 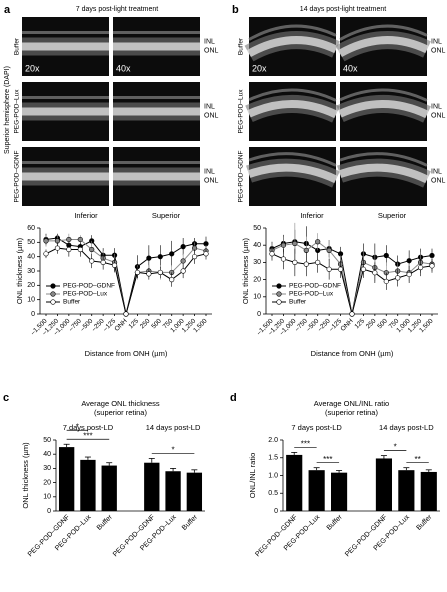 I want to click on row-label: PEG-POD–Lux, so click(x=17, y=111).